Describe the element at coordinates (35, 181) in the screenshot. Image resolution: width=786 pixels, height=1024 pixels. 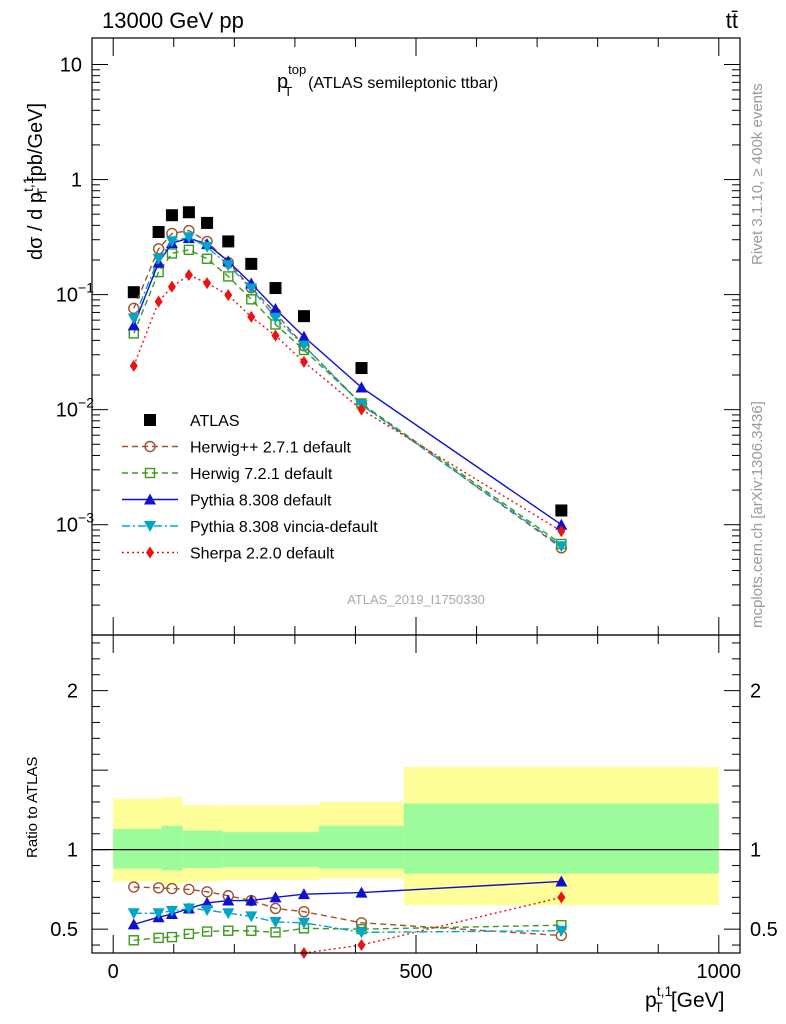
I see `y-axis-label: dσ / d pt,1T[pb/GeV]` at that location.